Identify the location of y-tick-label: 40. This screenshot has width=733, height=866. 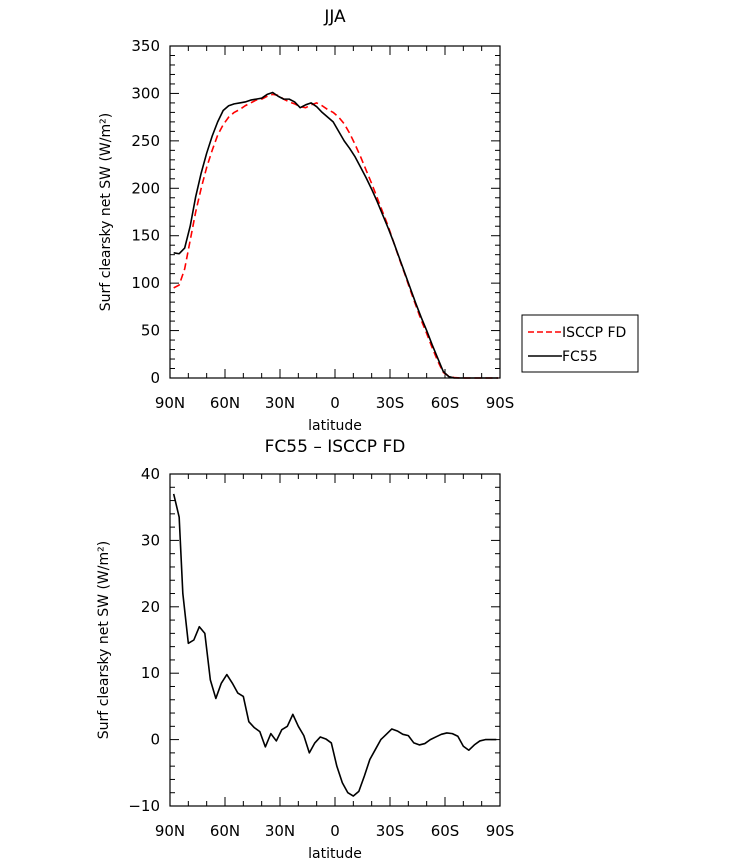
(150, 474).